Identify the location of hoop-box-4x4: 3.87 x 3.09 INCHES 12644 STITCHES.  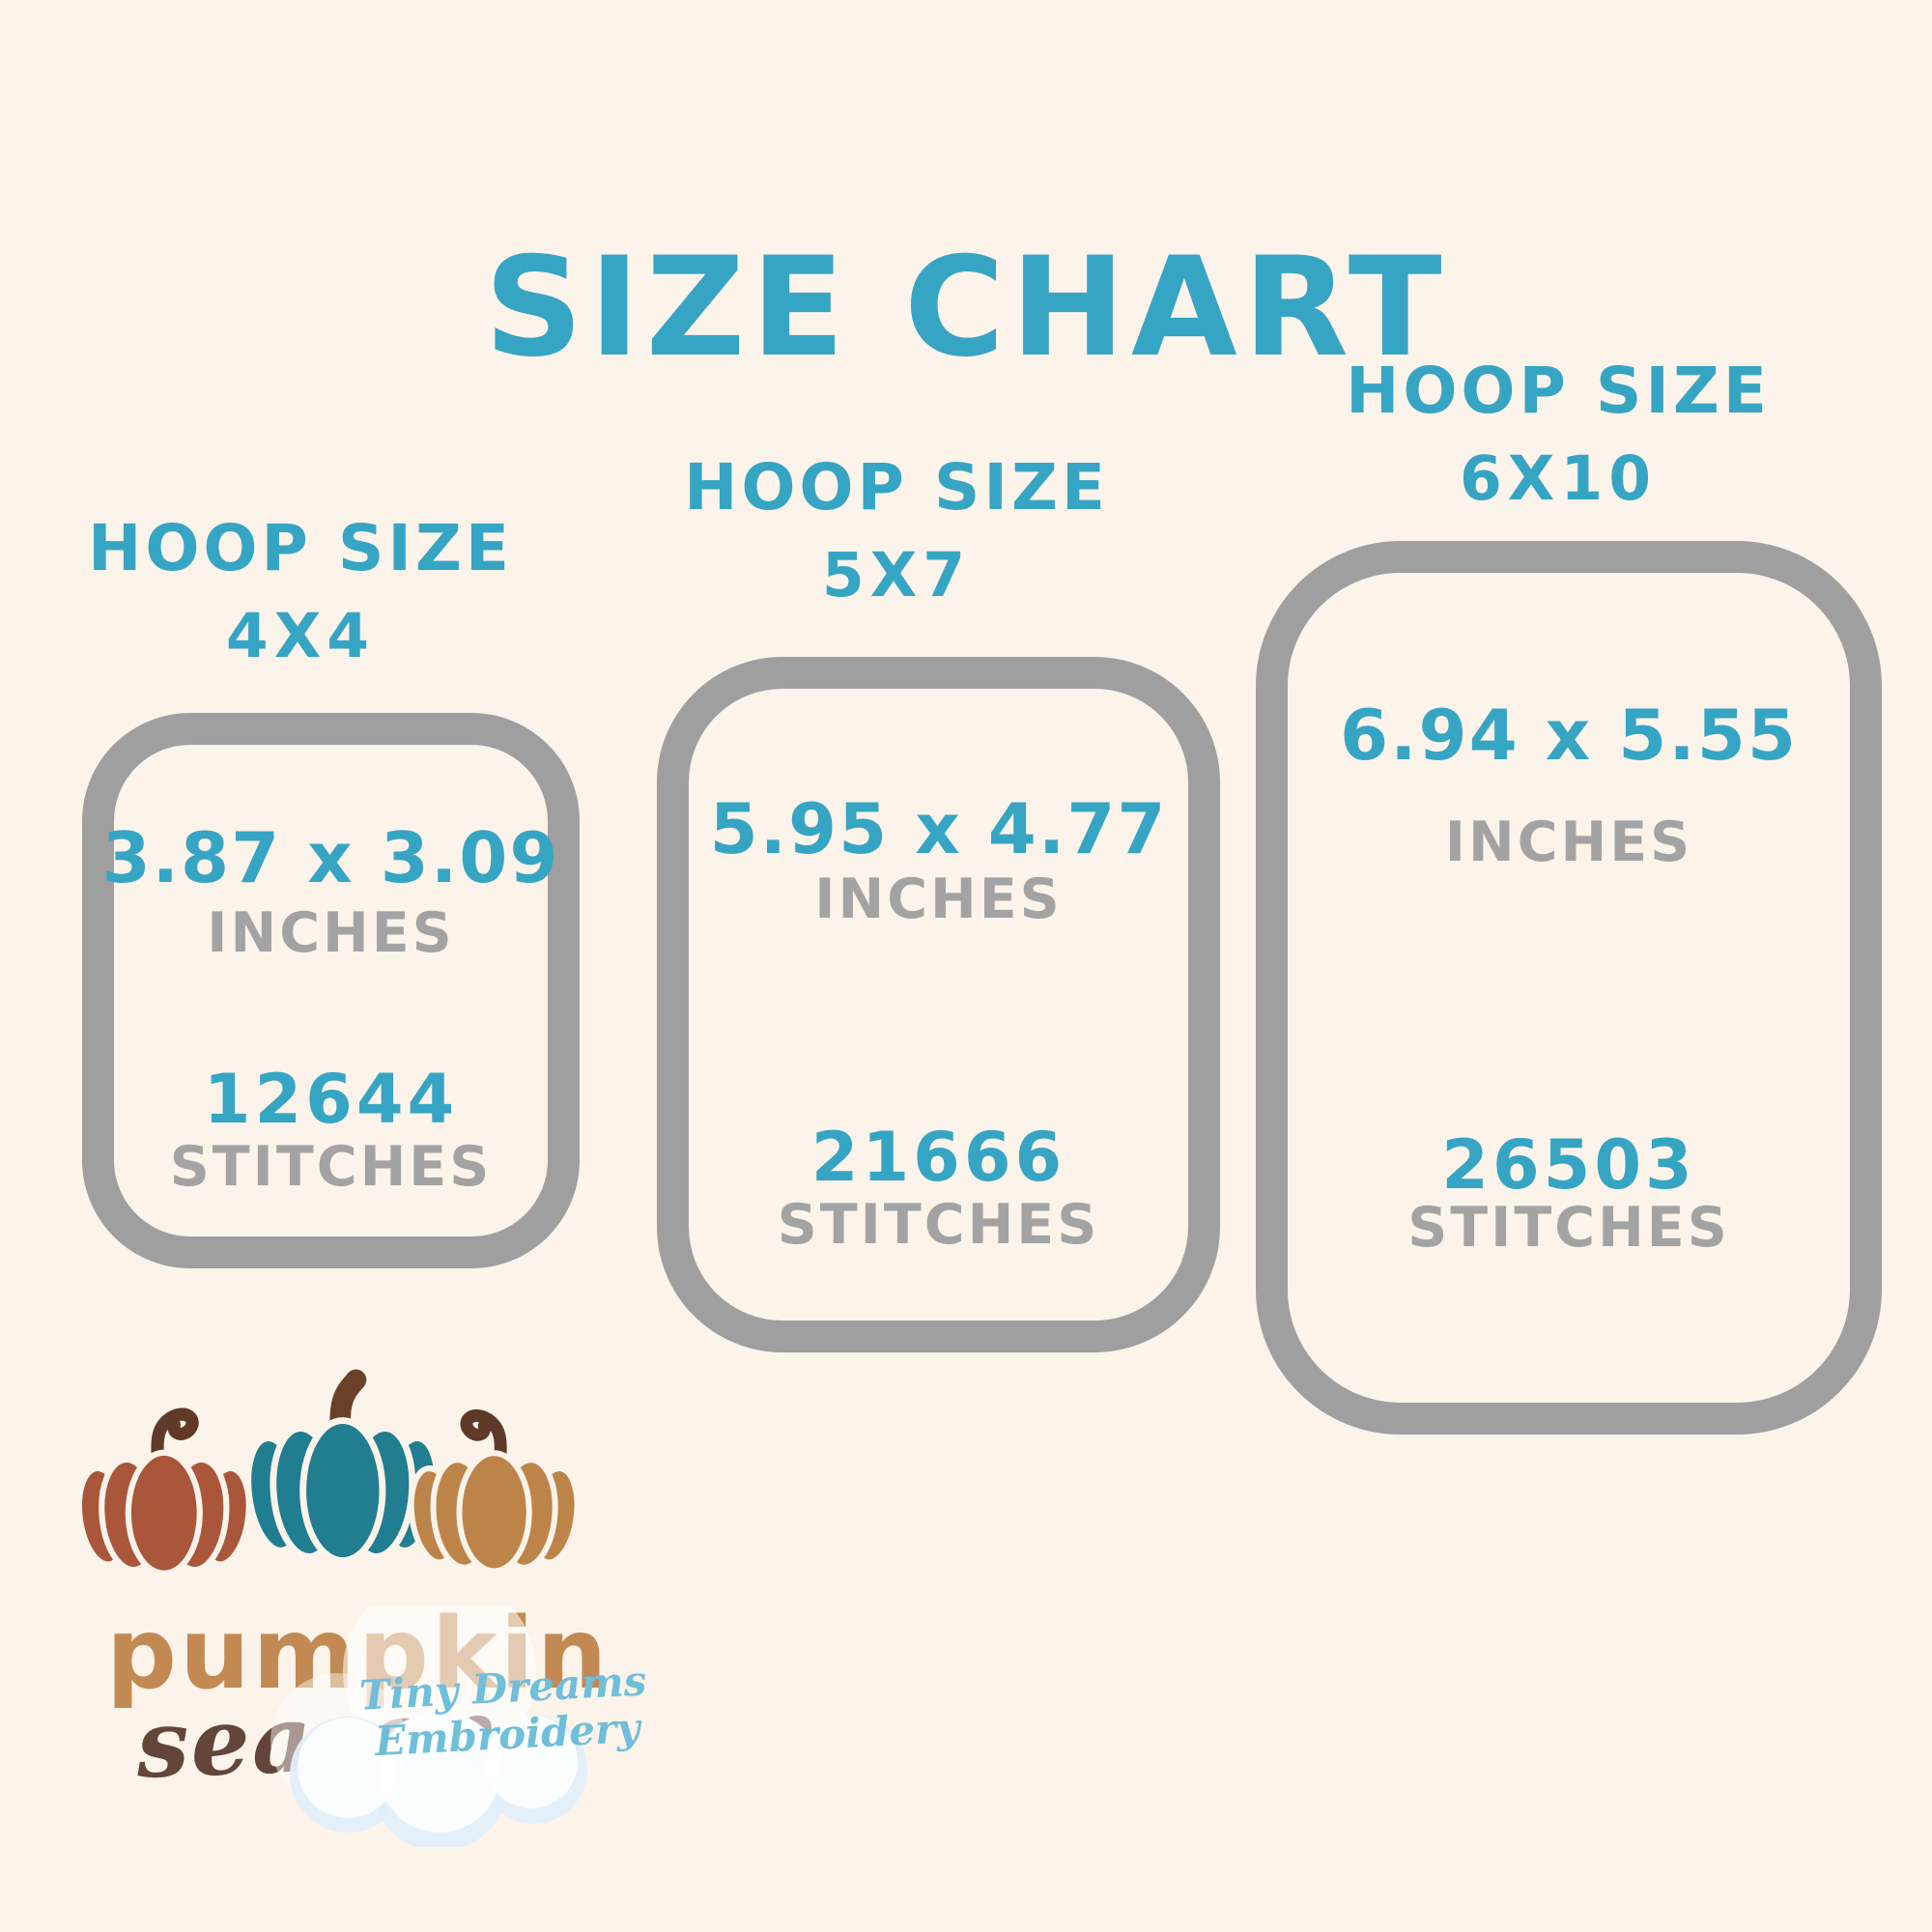
(331, 990).